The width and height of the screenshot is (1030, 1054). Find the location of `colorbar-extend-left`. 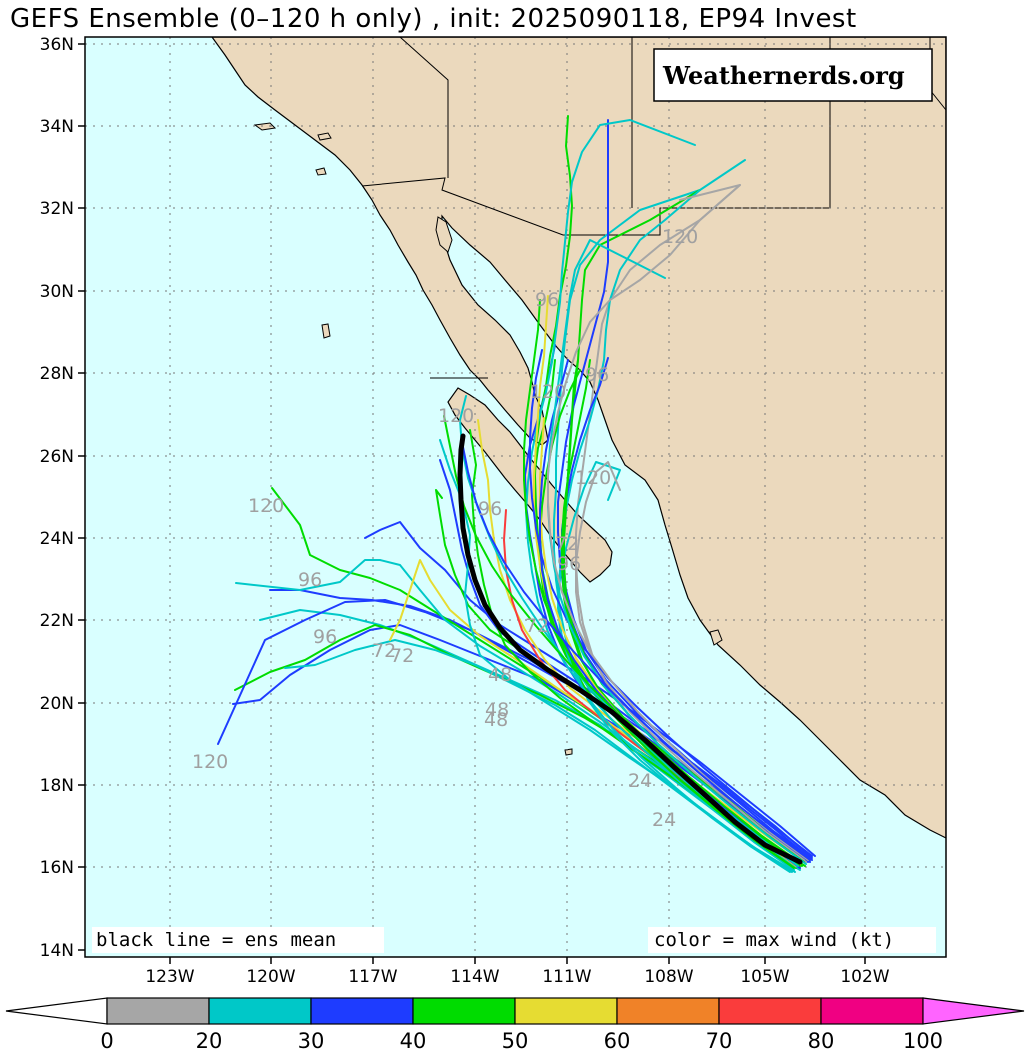

colorbar-extend-left is located at coordinates (56, 1011).